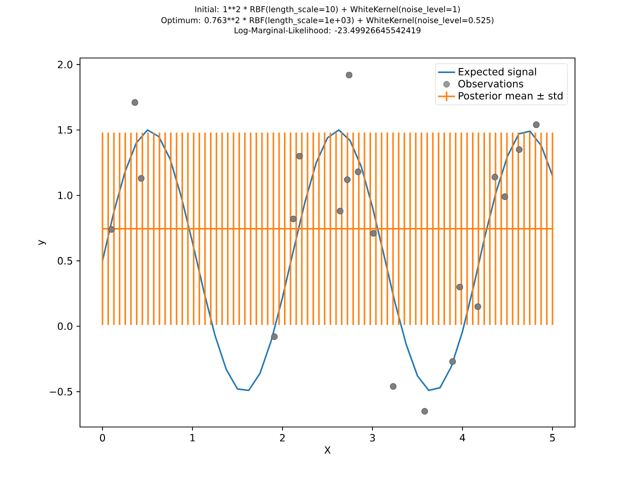 This screenshot has width=640, height=480. What do you see at coordinates (103, 438) in the screenshot?
I see `x-tick-label: 0` at bounding box center [103, 438].